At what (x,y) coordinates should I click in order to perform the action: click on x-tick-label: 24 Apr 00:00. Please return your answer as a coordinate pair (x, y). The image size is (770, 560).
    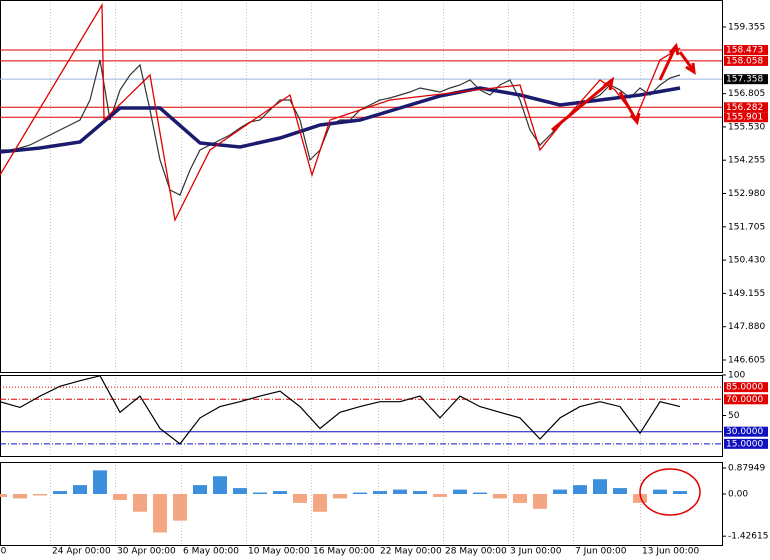
    Looking at the image, I should click on (81, 552).